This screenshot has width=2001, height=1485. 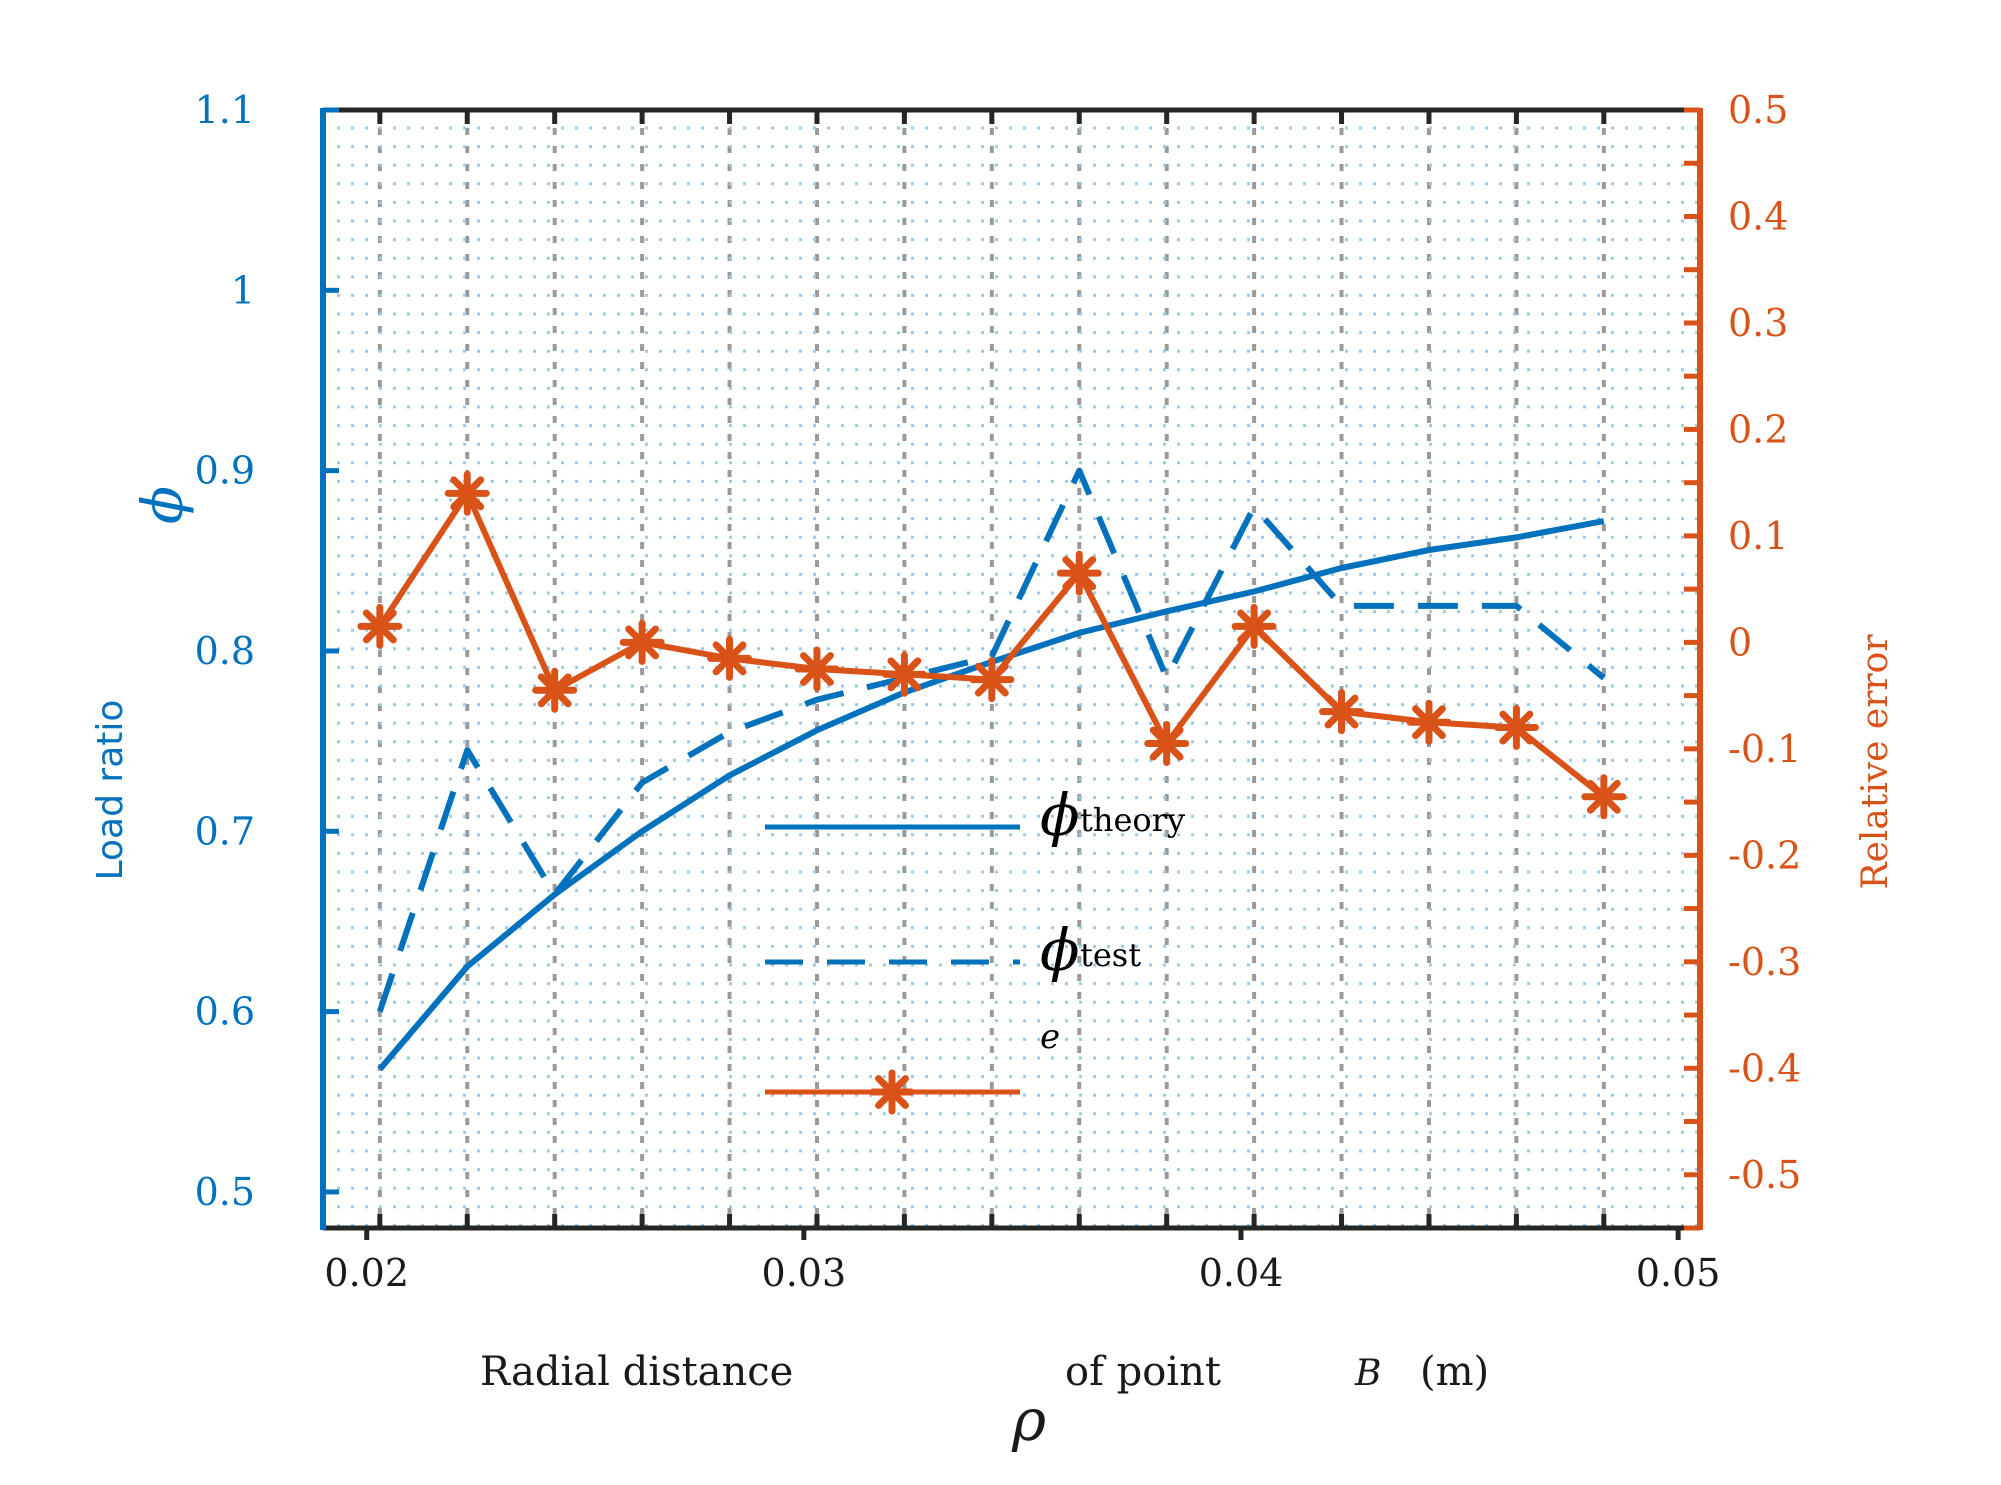 I want to click on xlabel-part2: of point, so click(x=1143, y=1372).